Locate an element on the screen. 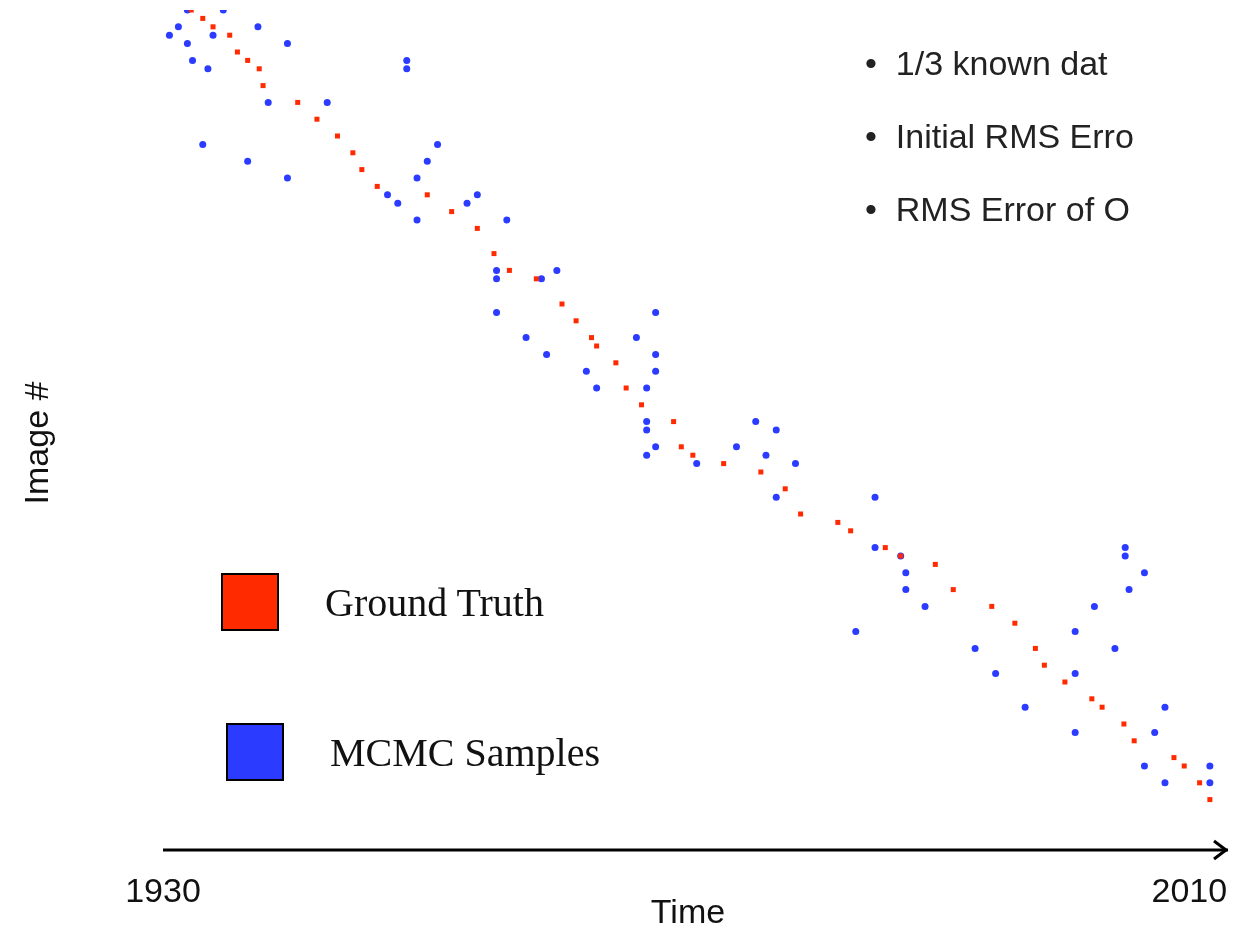 This screenshot has width=1234, height=931. annotation: • 1/3 known dat is located at coordinates (986, 63).